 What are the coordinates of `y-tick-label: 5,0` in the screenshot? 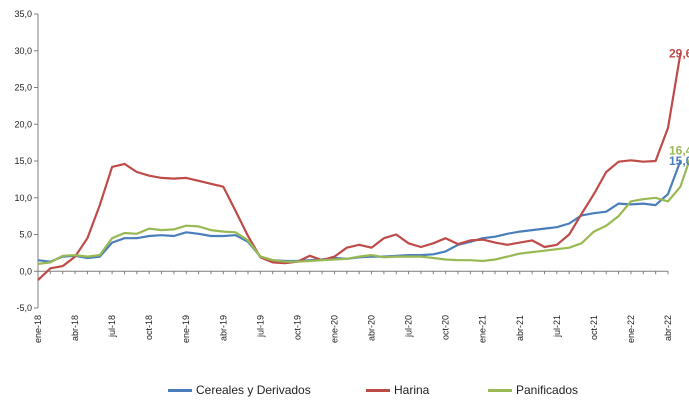 It's located at (25, 235).